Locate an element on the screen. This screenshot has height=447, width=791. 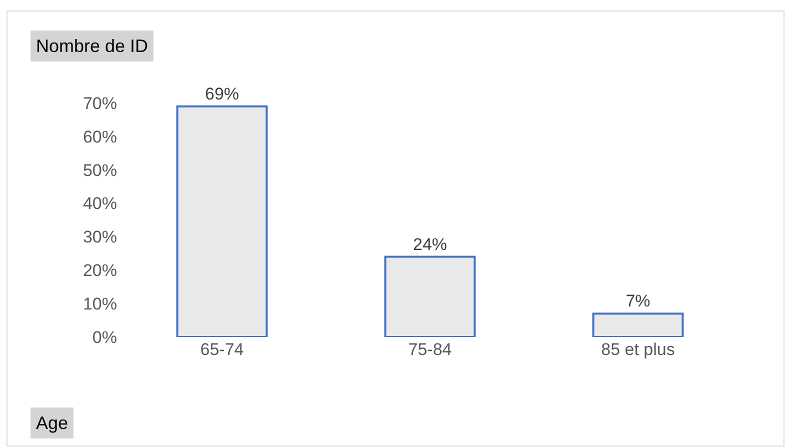
y-tick-label: 0% is located at coordinates (104, 337).